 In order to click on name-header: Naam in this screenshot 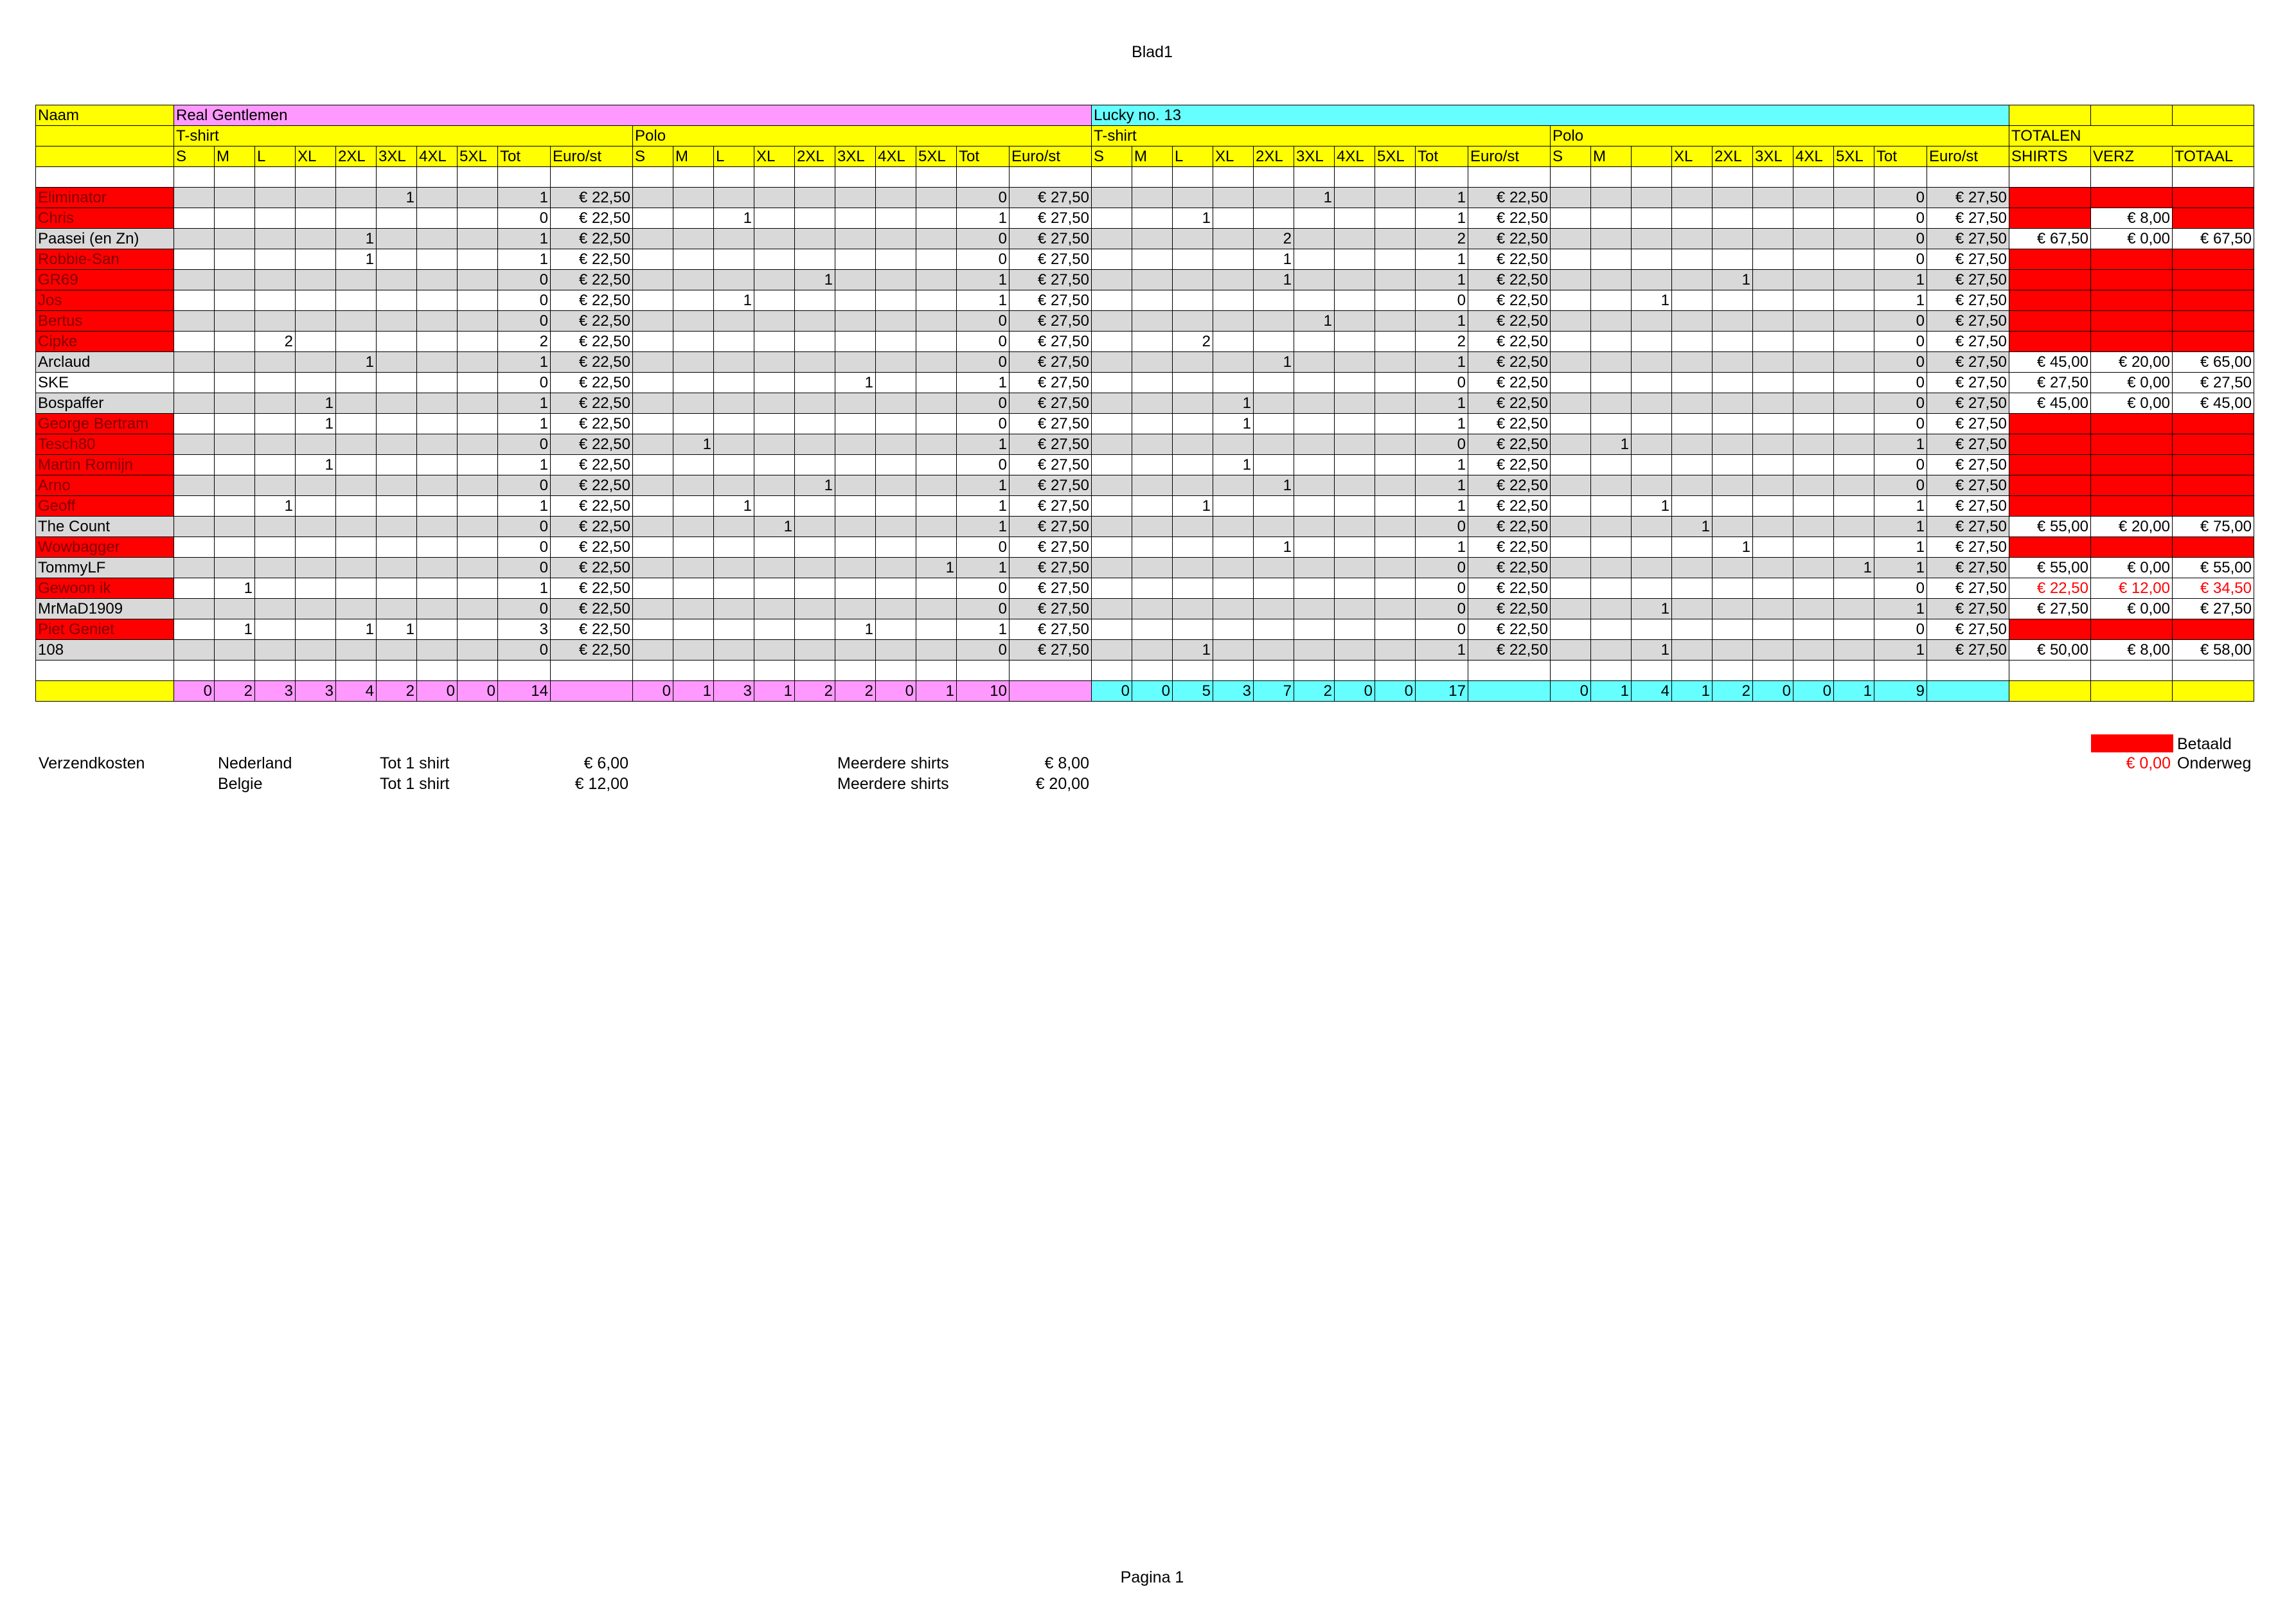, I will do `click(105, 115)`.